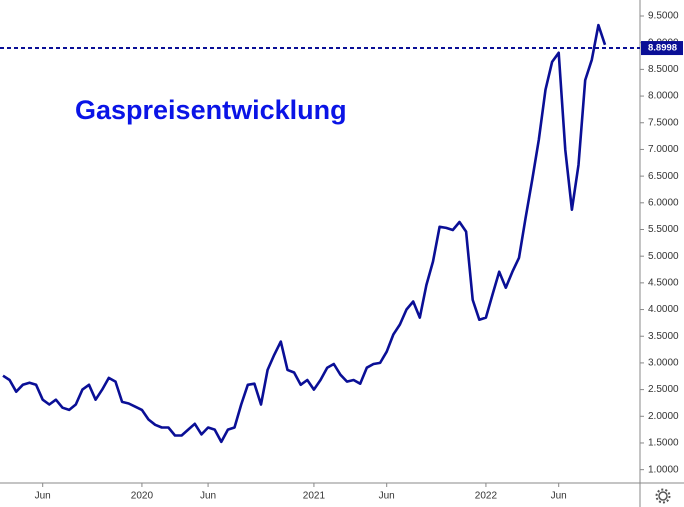 Image resolution: width=684 pixels, height=507 pixels. Describe the element at coordinates (663, 229) in the screenshot. I see `y-tick-label: 5.5000` at that location.